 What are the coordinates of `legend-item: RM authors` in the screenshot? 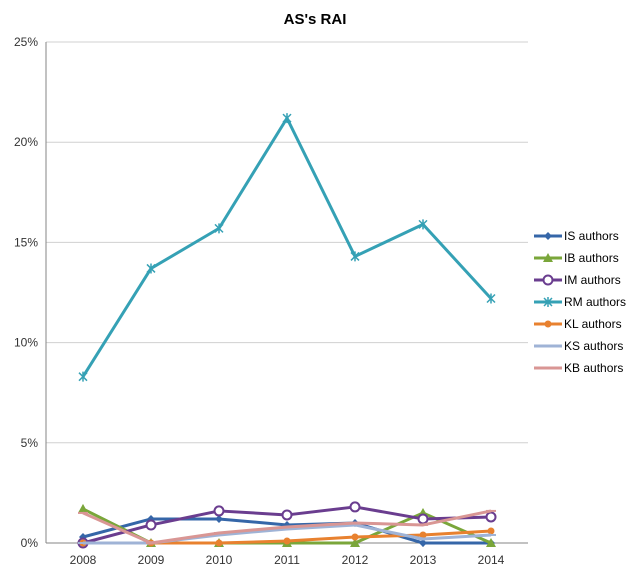 It's located at (580, 302).